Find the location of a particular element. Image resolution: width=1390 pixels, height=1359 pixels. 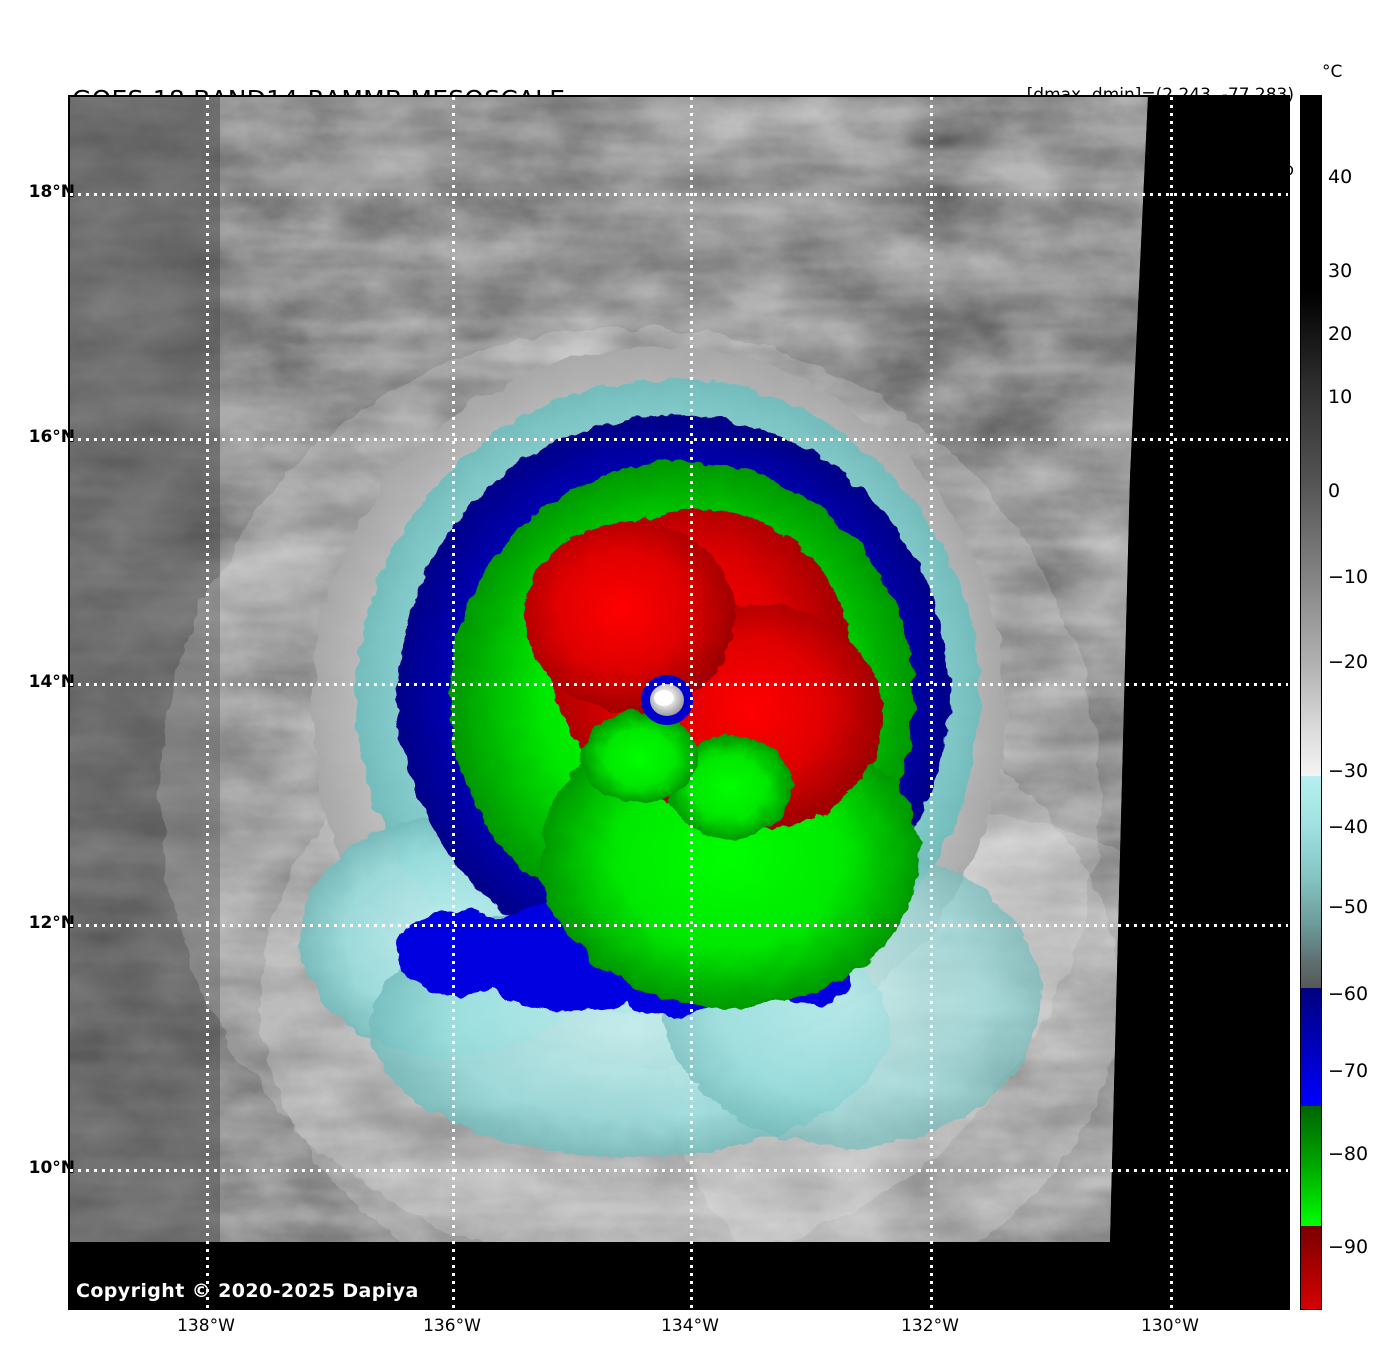

colorbar-band-blue is located at coordinates (1311, 1047).